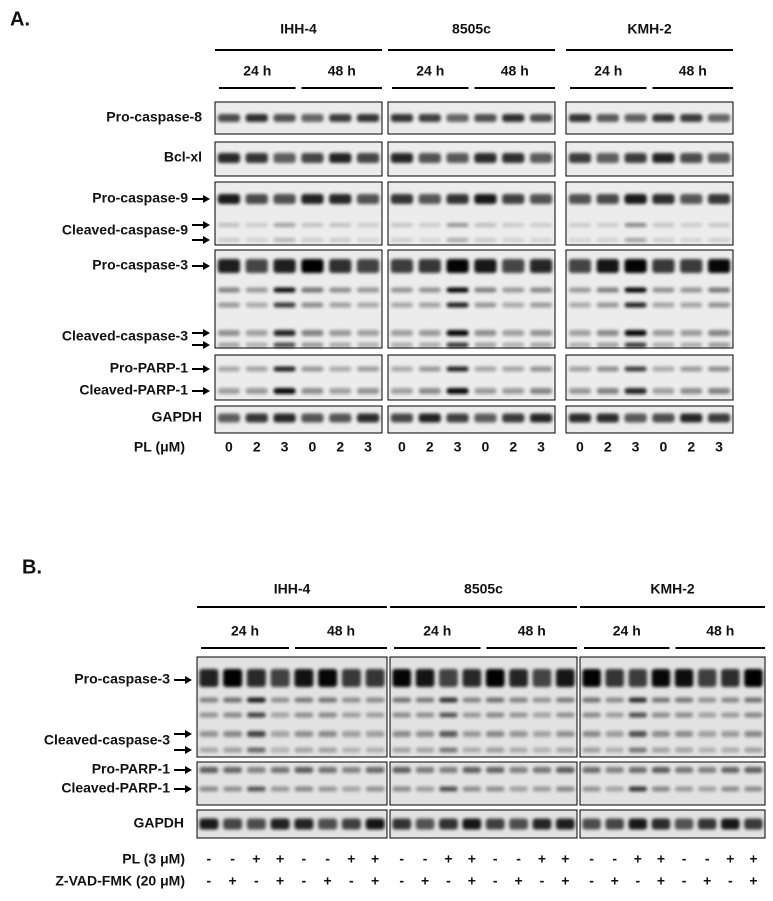 This screenshot has height=901, width=773. I want to click on protein-label: GAPDH, so click(158, 823).